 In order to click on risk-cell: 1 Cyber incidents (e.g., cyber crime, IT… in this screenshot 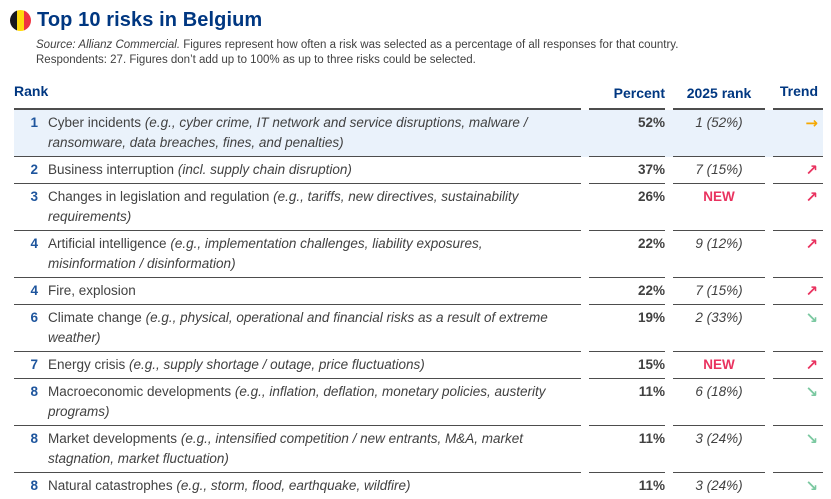, I will do `click(297, 133)`.